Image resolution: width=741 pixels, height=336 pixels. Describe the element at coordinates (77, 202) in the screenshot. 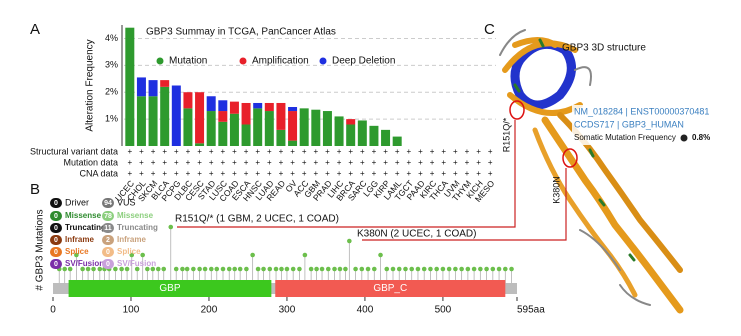

I see `legend-label: Driver` at that location.